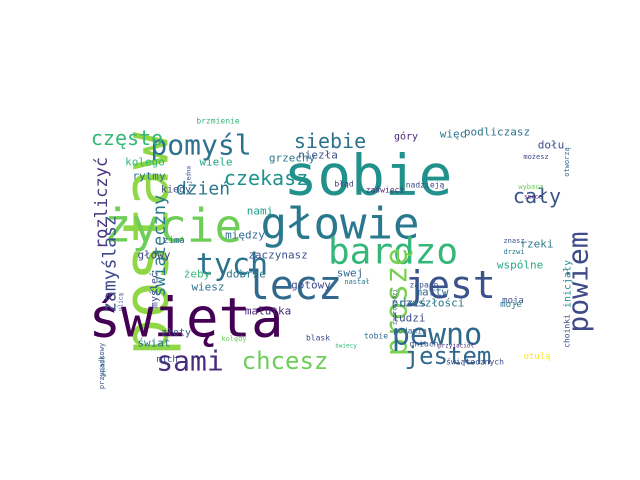 This screenshot has width=640, height=480. Describe the element at coordinates (292, 158) in the screenshot. I see `cloud-word: grzechy` at that location.